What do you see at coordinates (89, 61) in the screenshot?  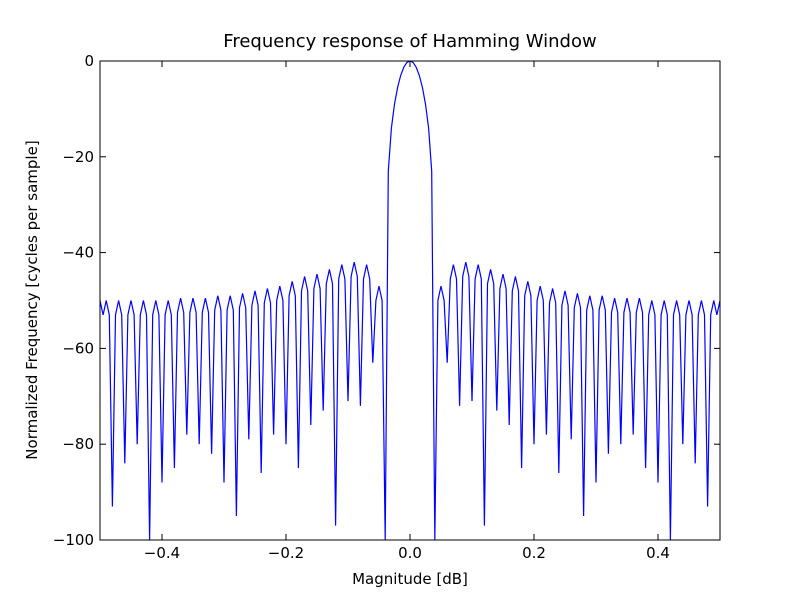 I see `y-tick-label: 0` at bounding box center [89, 61].